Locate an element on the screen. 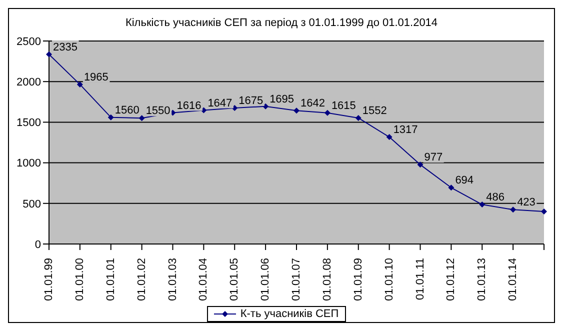  data-label: 977 is located at coordinates (433, 158).